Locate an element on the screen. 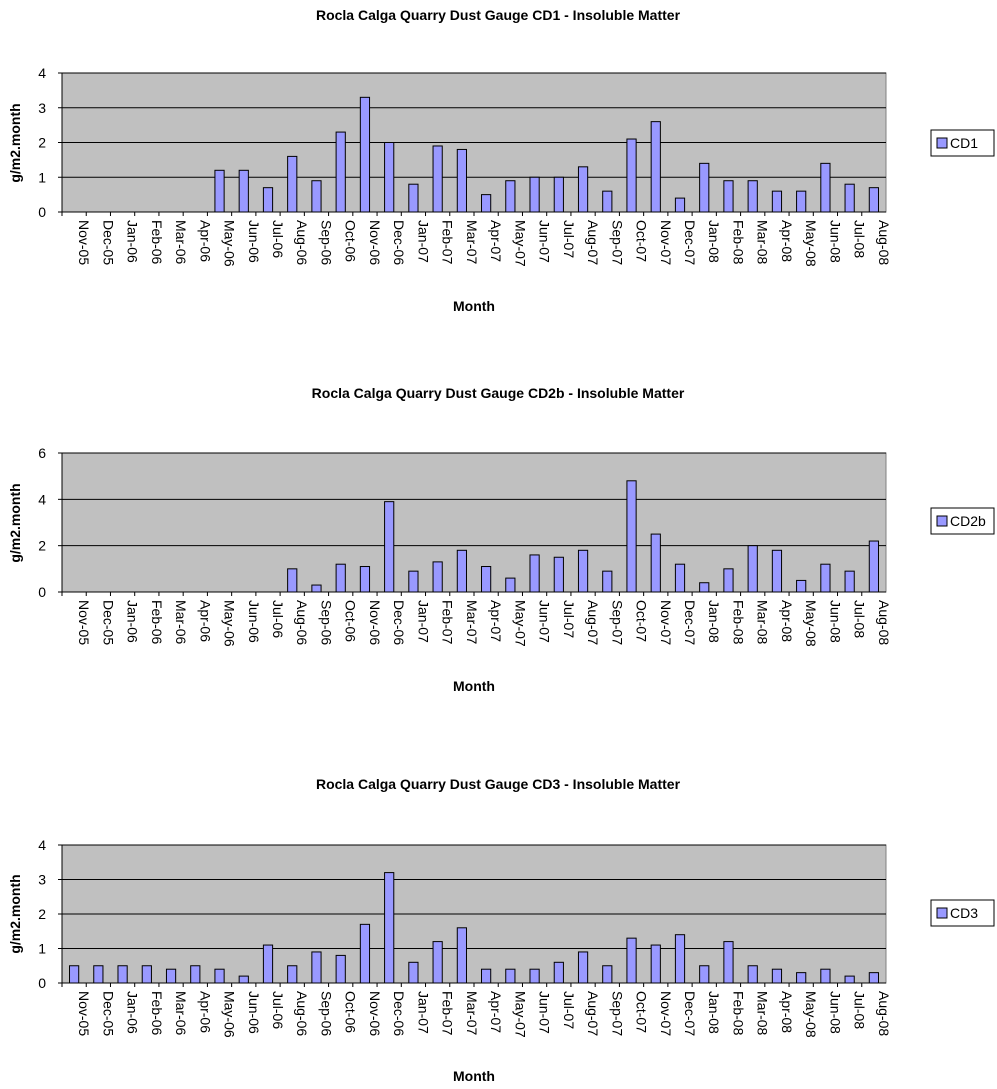 The height and width of the screenshot is (1089, 997). y-tick-label: 4 is located at coordinates (42, 73).